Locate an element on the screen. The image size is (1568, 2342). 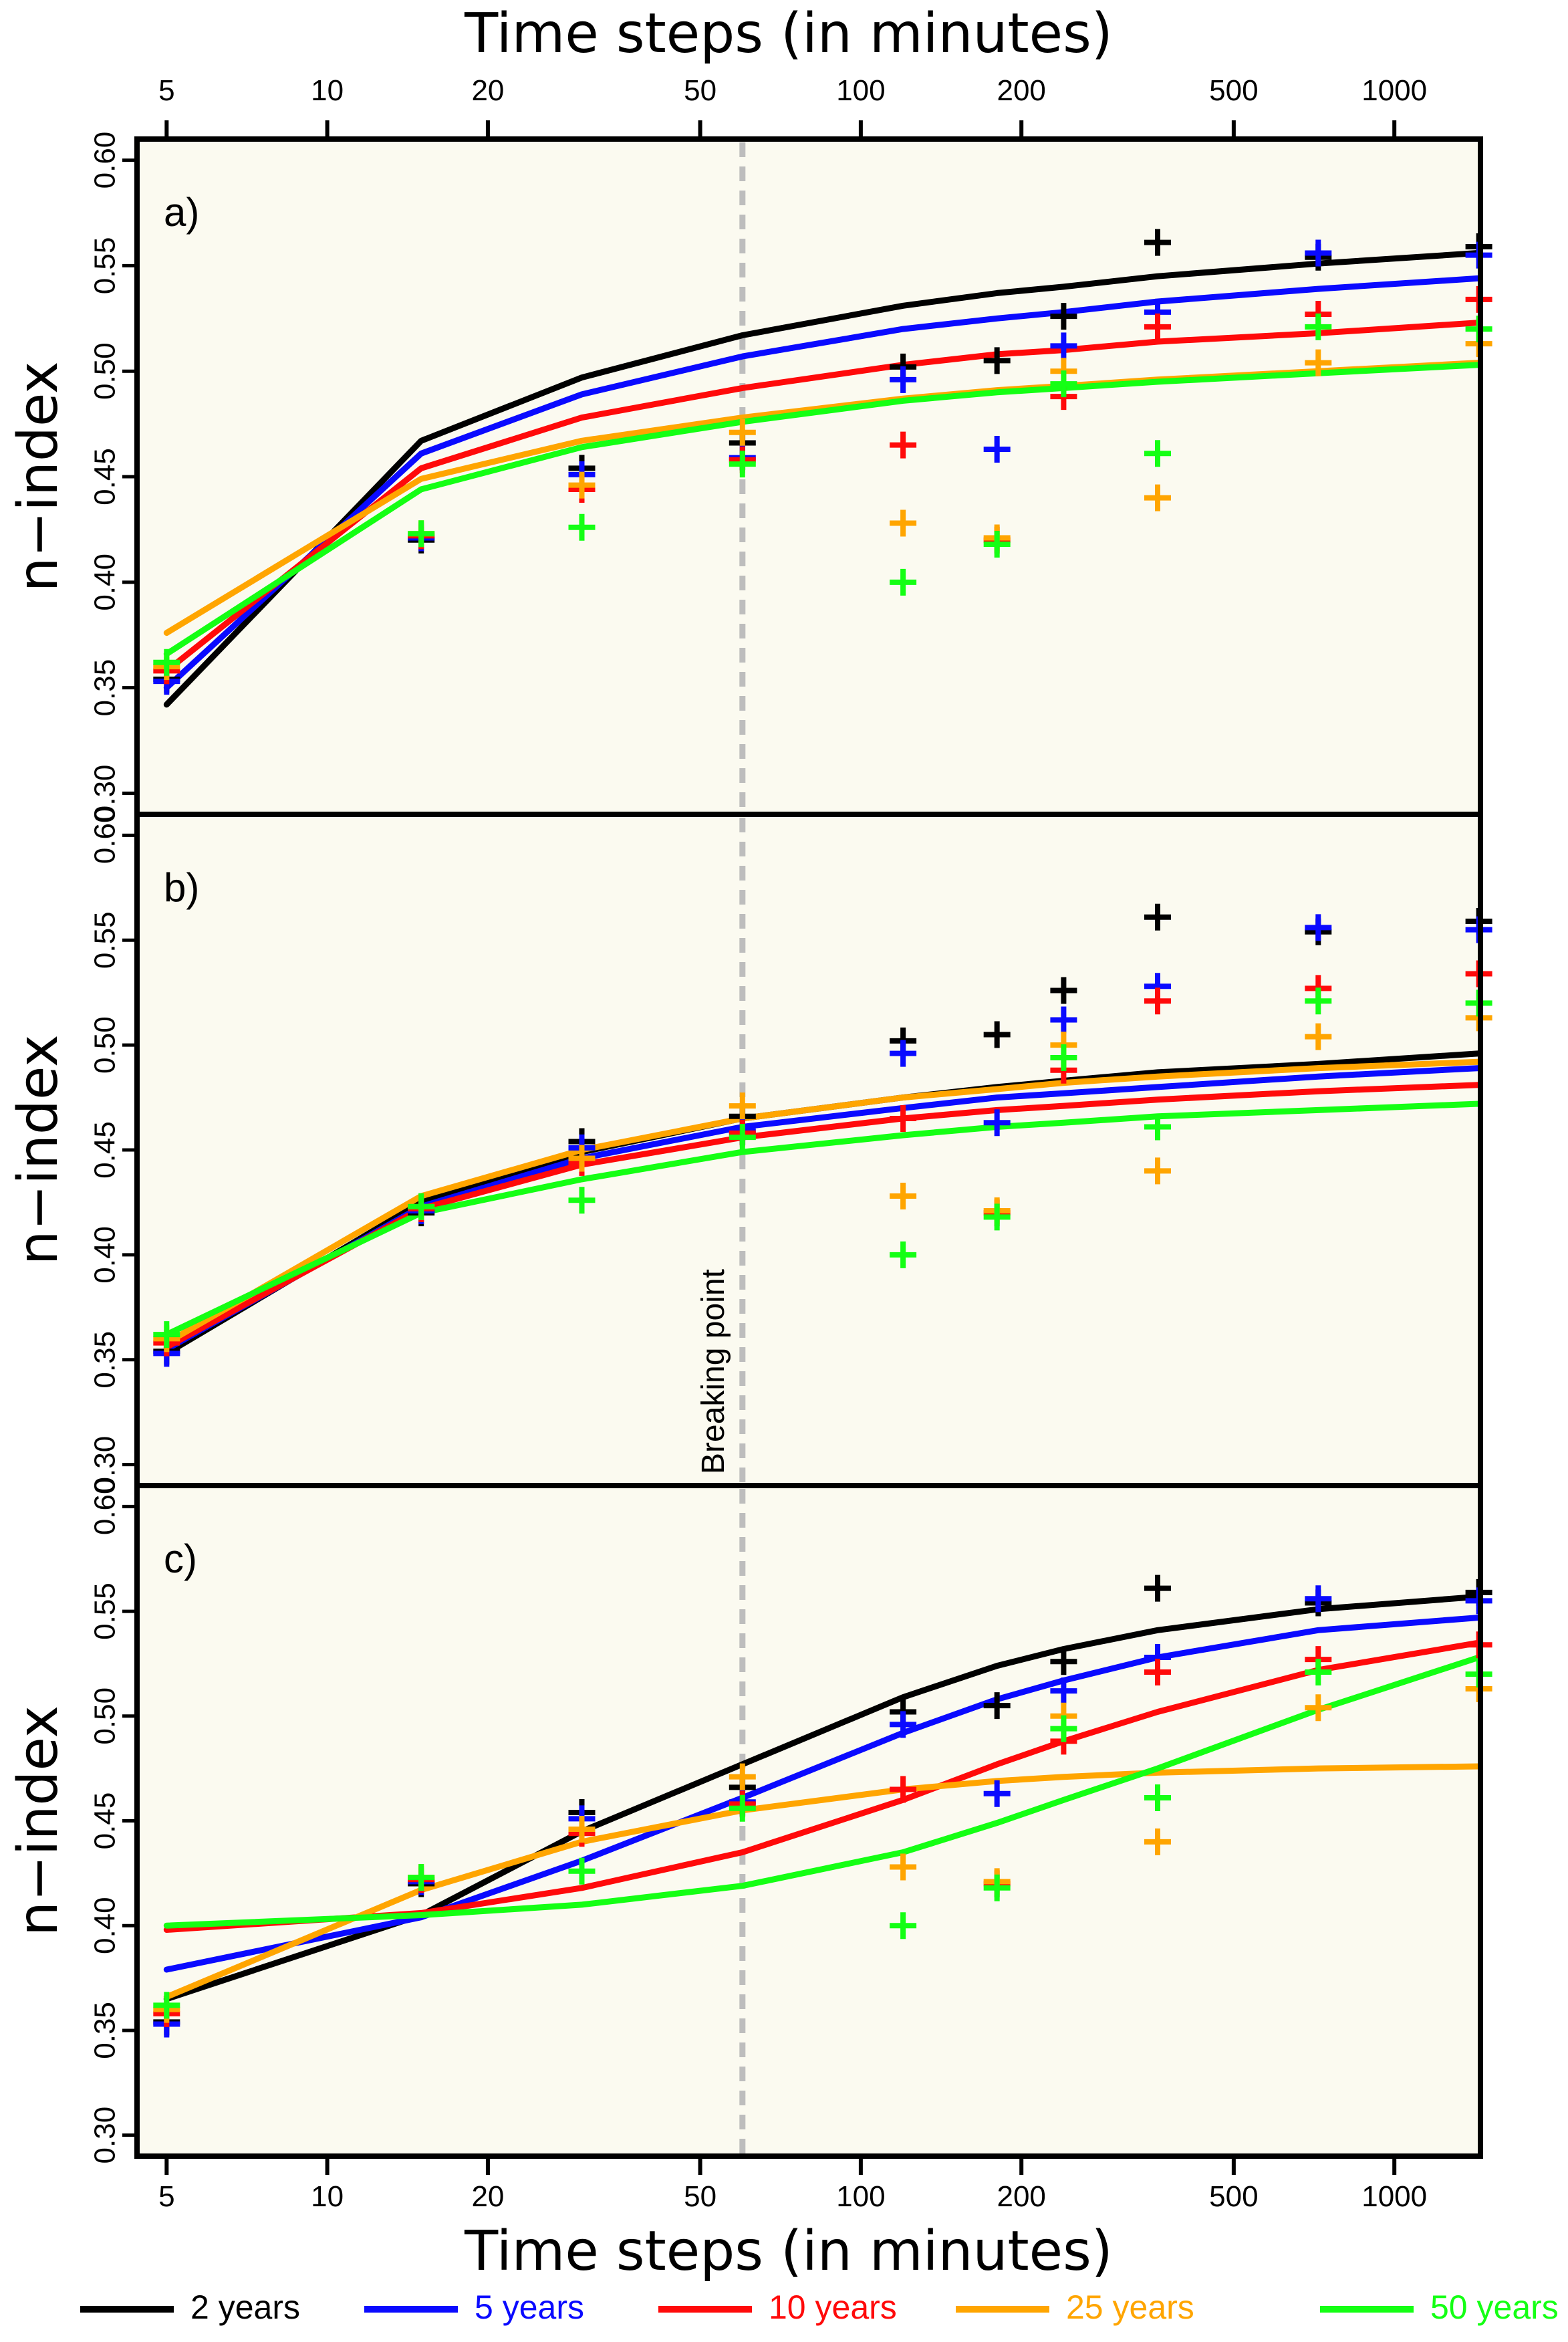
legend-label: 2 years is located at coordinates (245, 2307).